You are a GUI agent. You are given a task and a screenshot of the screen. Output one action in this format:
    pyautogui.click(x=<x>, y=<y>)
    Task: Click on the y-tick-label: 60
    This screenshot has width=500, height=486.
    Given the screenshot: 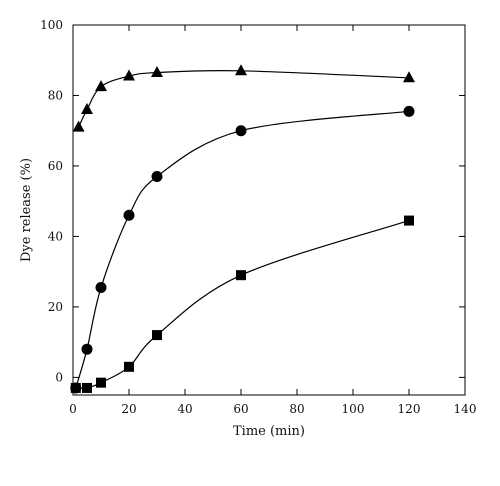 What is the action you would take?
    pyautogui.click(x=55, y=166)
    